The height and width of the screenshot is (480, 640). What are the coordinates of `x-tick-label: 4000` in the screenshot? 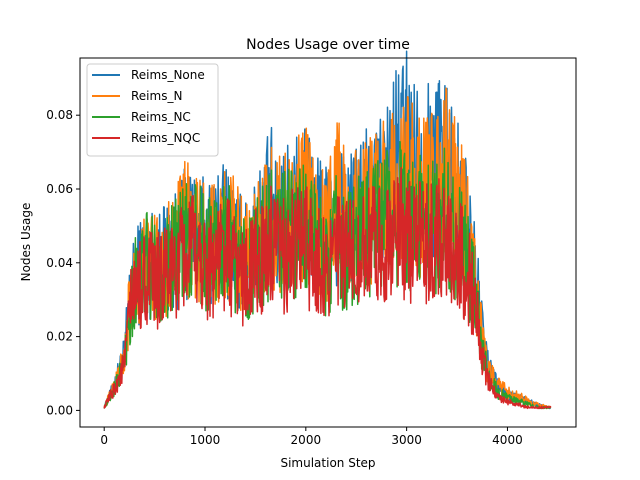 It's located at (507, 440).